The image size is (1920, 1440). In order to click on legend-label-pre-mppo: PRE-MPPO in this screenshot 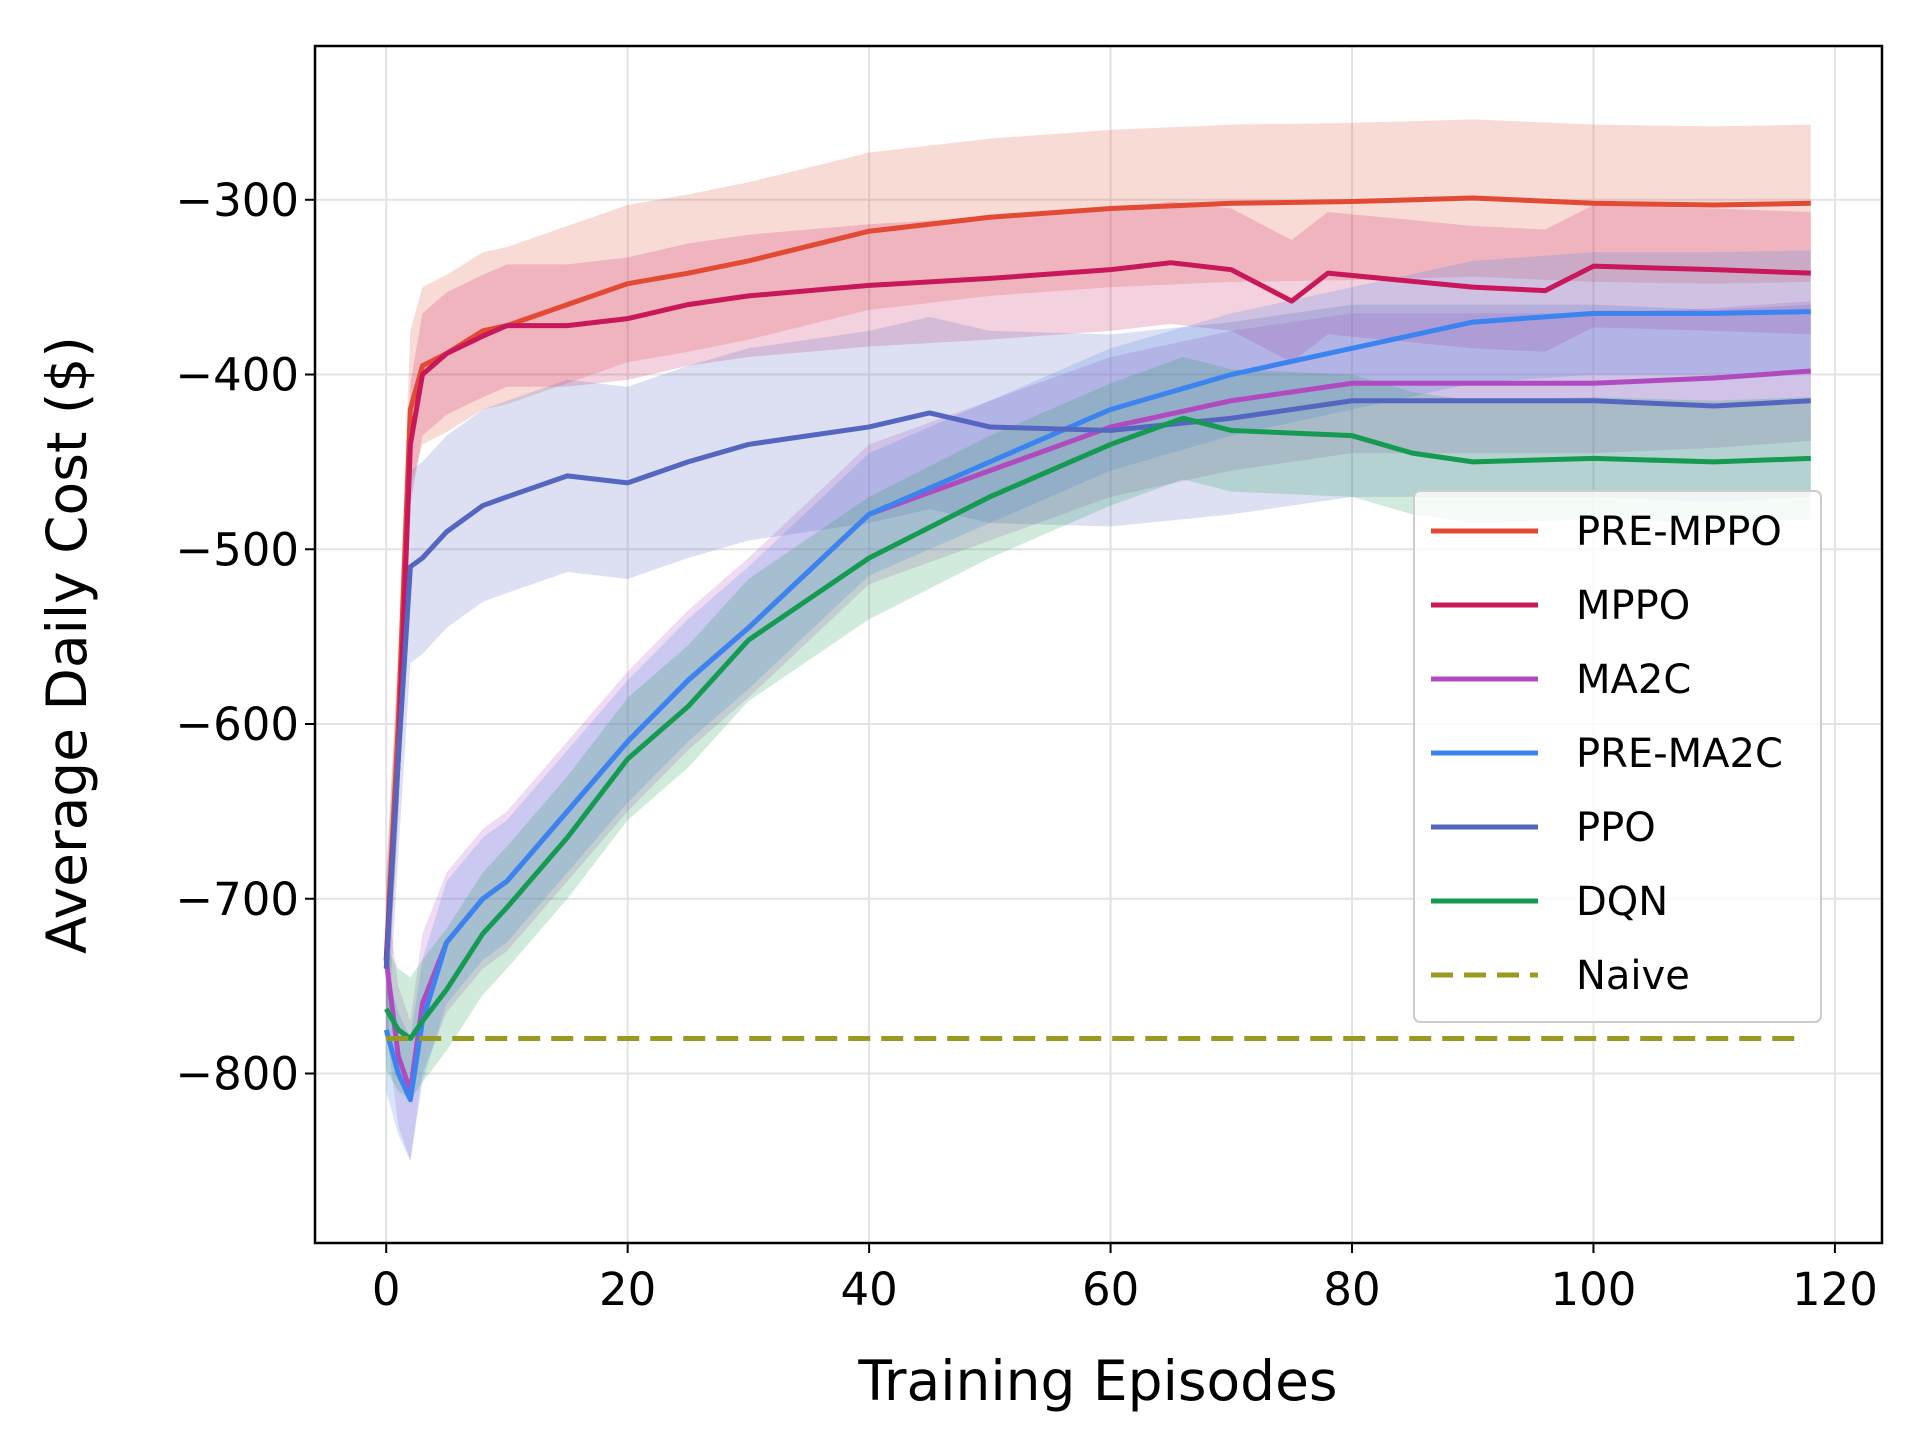, I will do `click(1679, 532)`.